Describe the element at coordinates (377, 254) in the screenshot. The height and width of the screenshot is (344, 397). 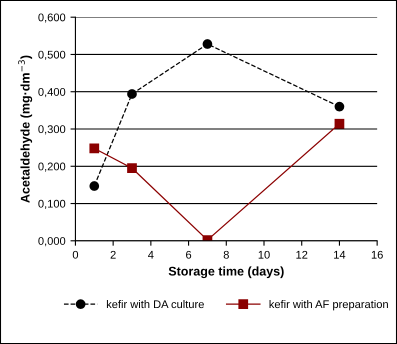
I see `x-tick-label: 16` at that location.